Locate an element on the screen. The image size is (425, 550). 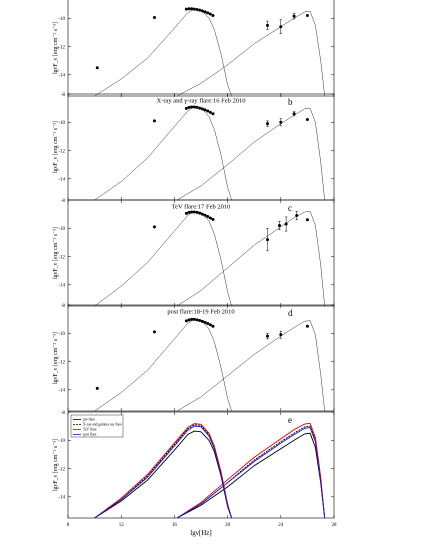
x-tick-label: 28 is located at coordinates (335, 525).